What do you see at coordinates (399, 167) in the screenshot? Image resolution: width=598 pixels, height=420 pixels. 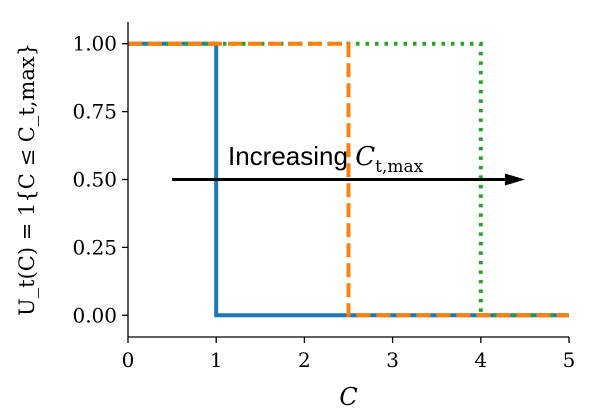 I see `annotation-math-subscript: t,max` at bounding box center [399, 167].